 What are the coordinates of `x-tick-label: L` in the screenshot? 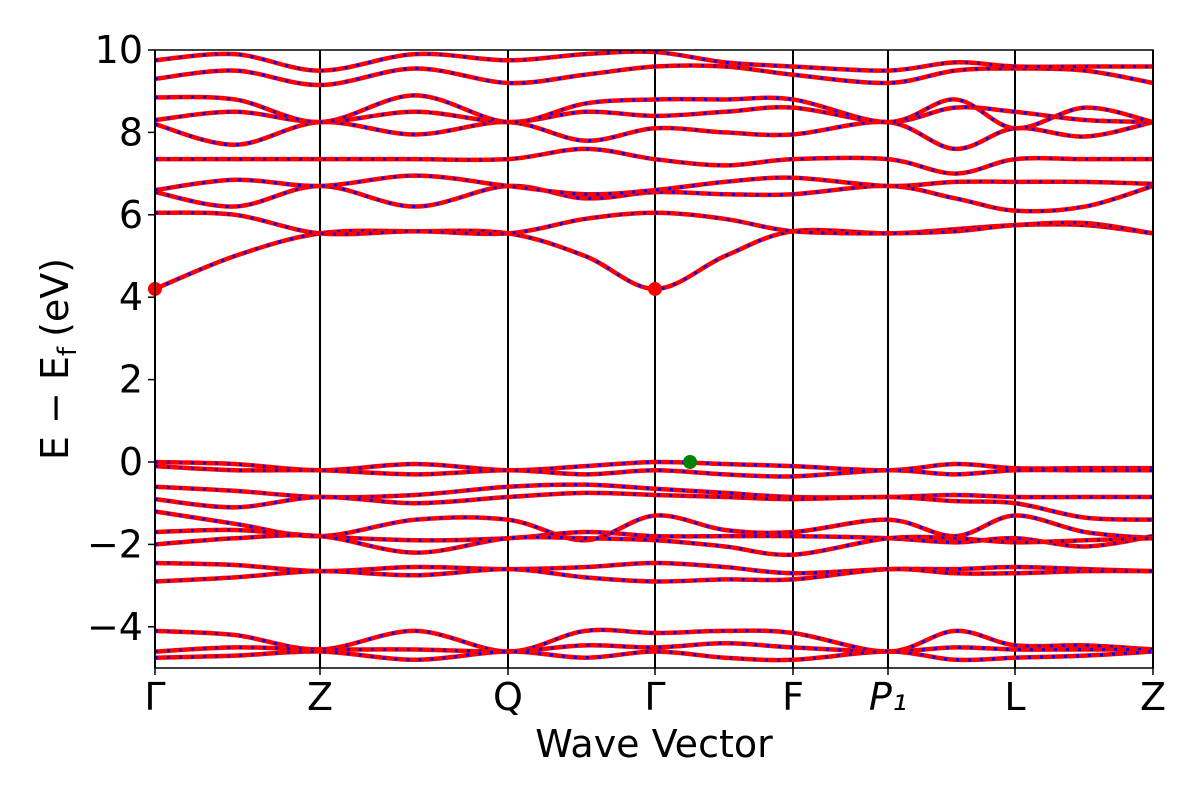 It's located at (1014, 697).